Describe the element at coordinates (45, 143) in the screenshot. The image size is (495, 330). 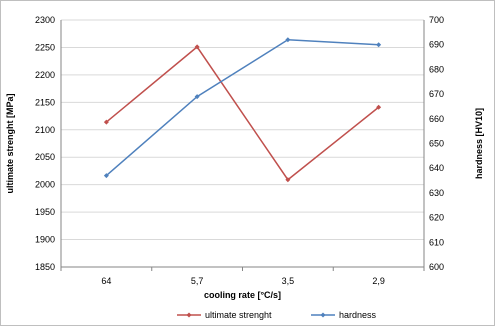
I see `left-axis-ticks: 1850 1900 1950 2000 2050 2100 2150 2200 2250 2300` at that location.